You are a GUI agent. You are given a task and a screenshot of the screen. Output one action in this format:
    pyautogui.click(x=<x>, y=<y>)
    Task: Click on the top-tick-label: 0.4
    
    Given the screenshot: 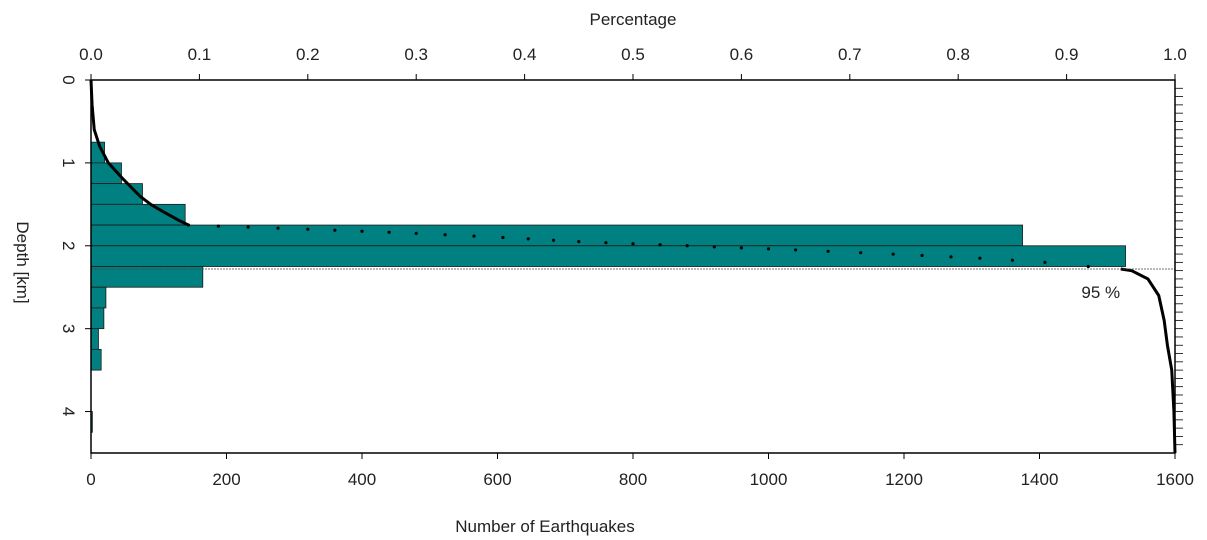 What is the action you would take?
    pyautogui.click(x=525, y=54)
    